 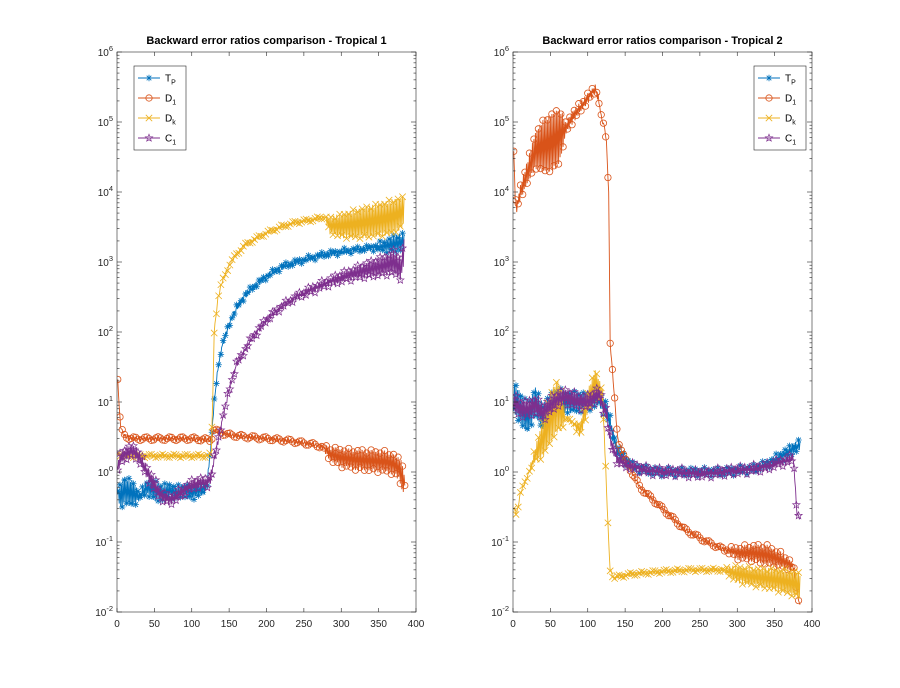 I want to click on x-tick-label: 300, so click(x=737, y=624).